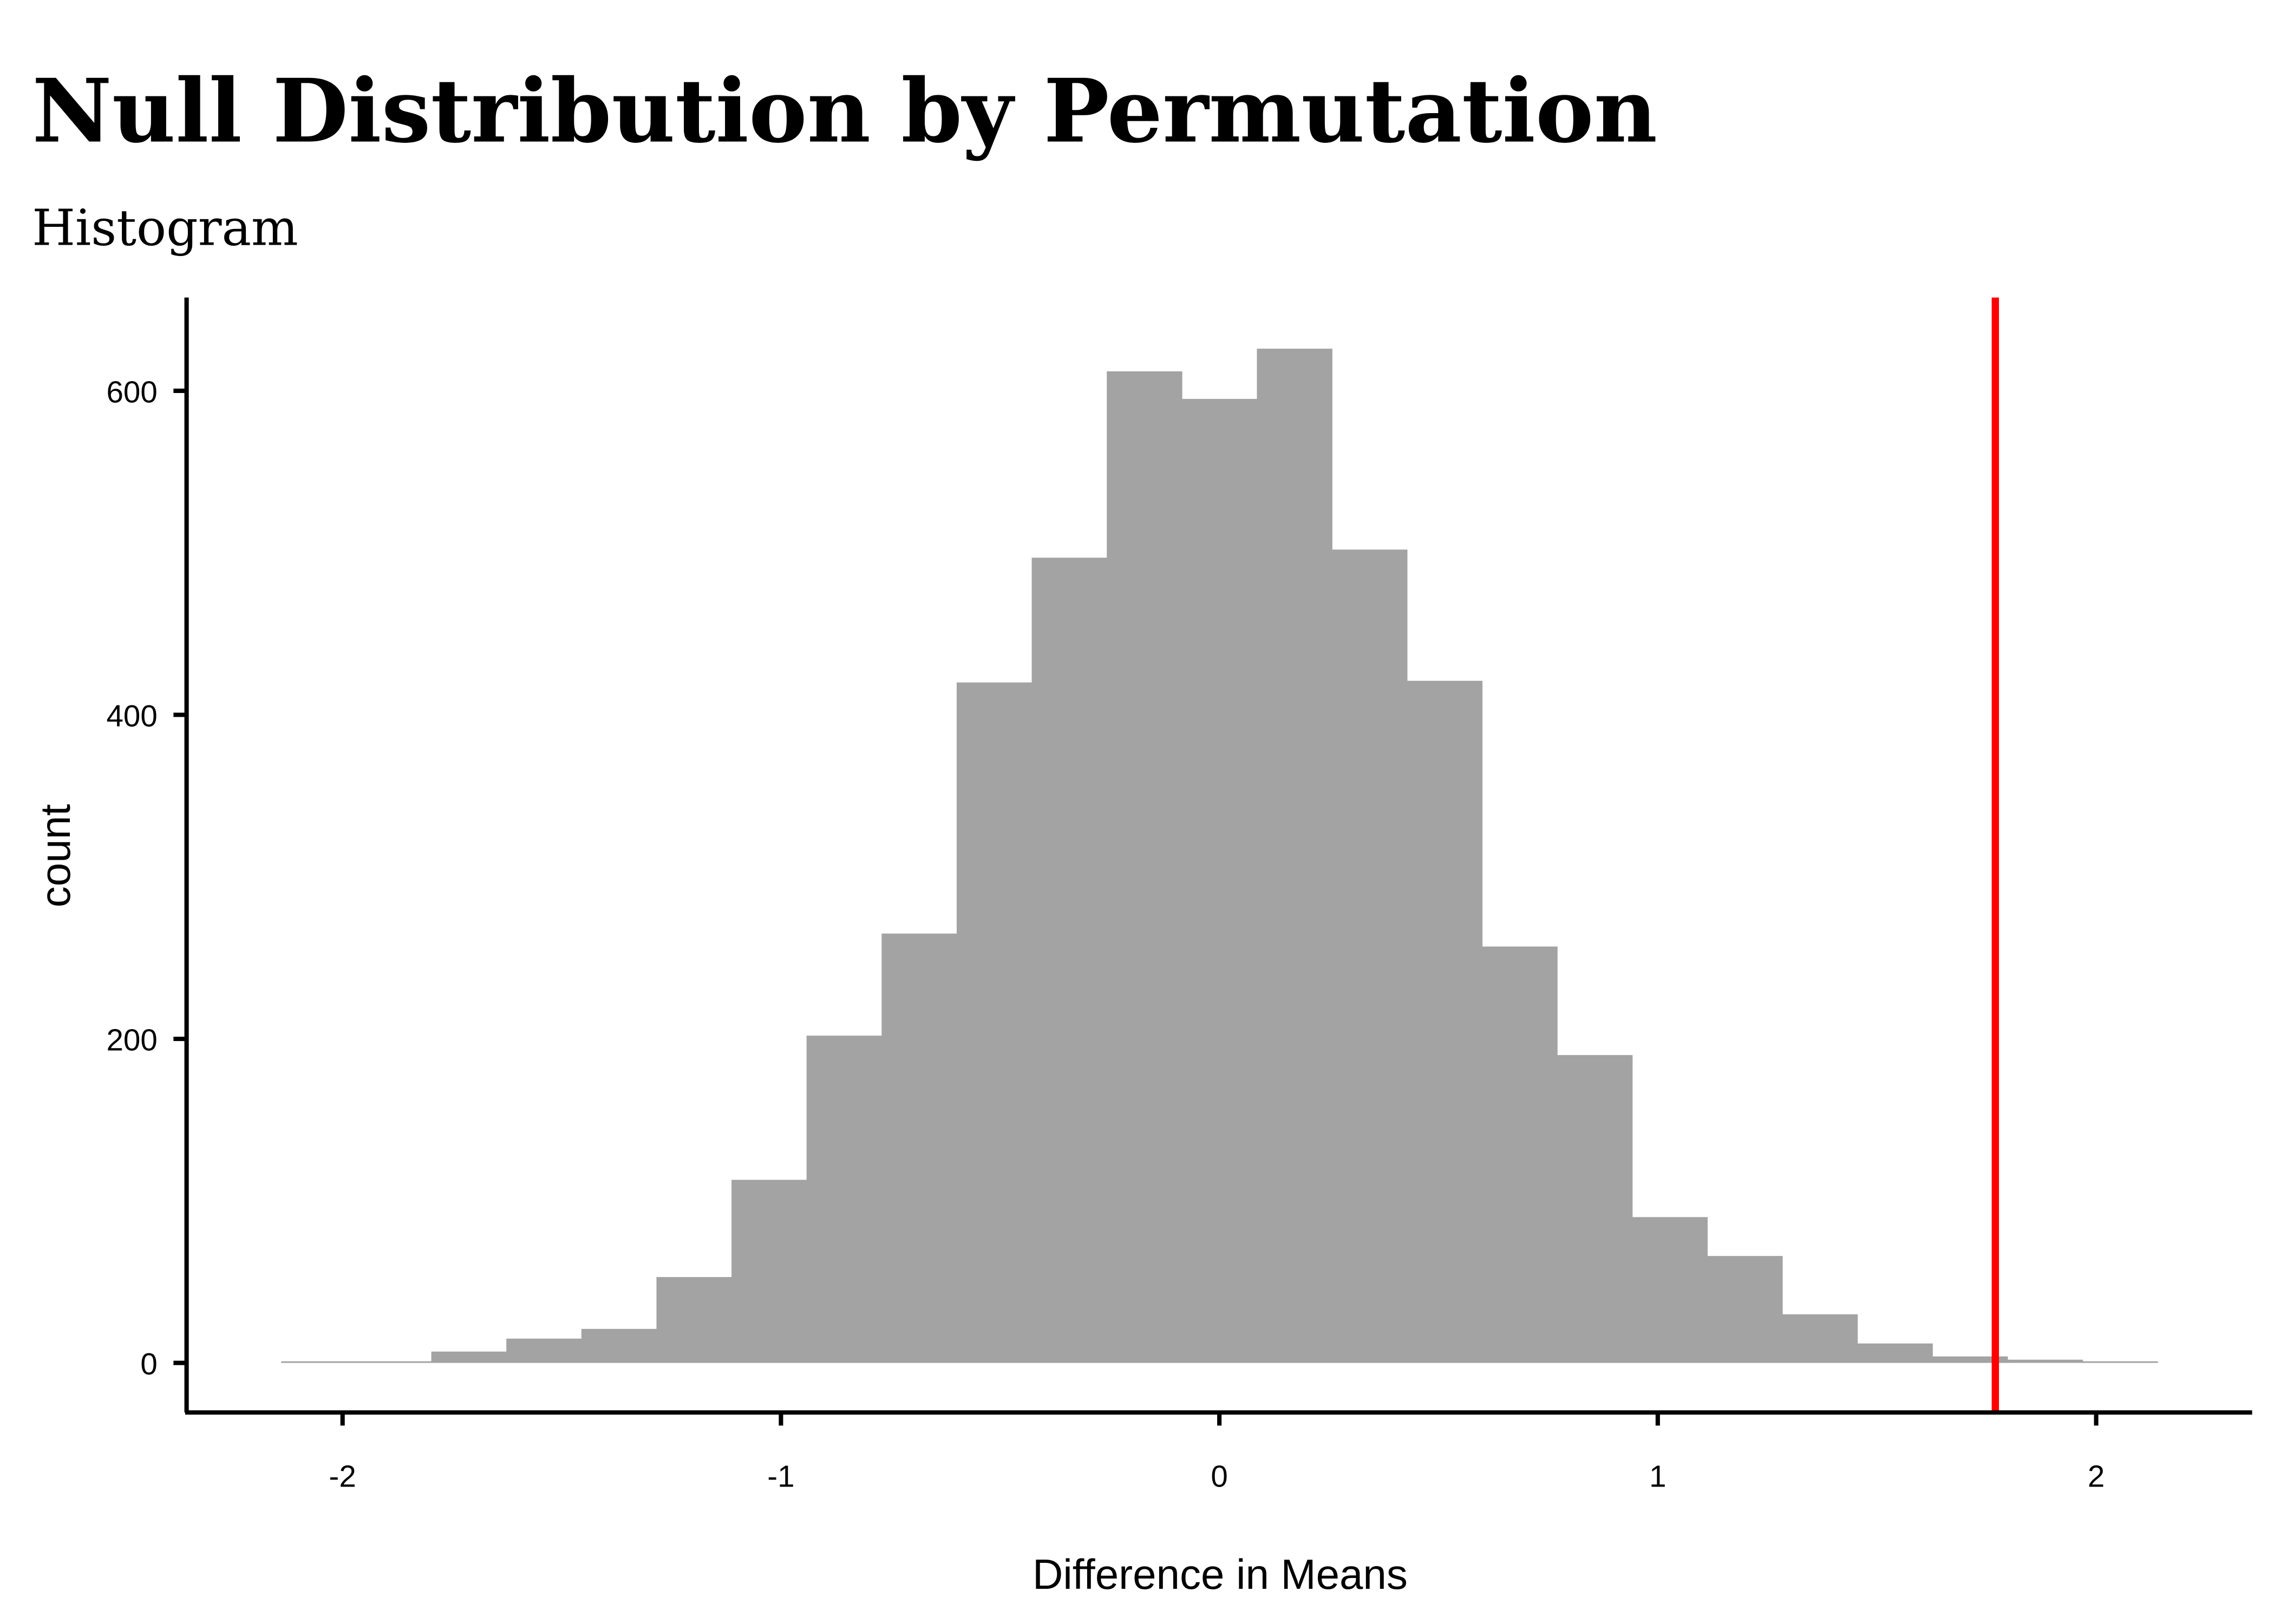  I want to click on x-ticks: -2 -1 0 1 2, so click(1217, 1453).